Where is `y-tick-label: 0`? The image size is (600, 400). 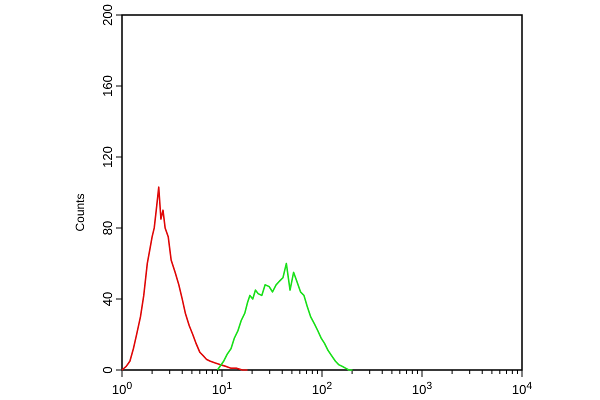 y-tick-label: 0 is located at coordinates (107, 370).